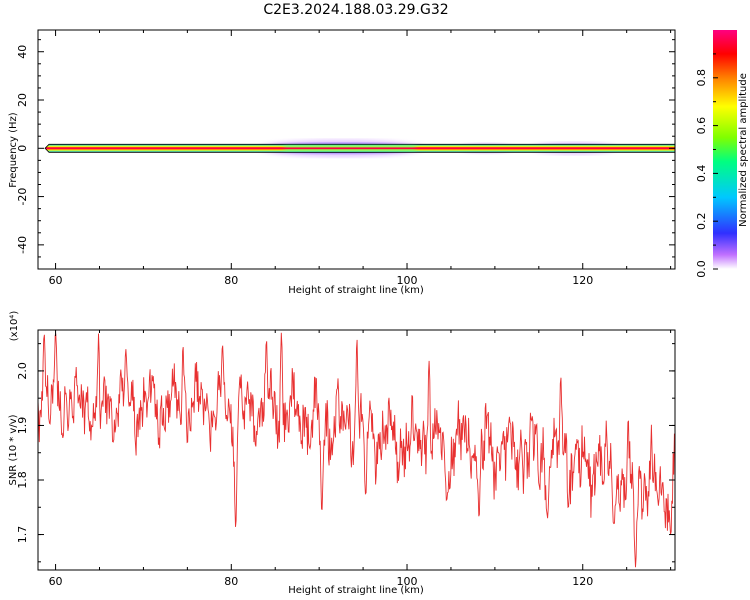 Image resolution: width=750 pixels, height=600 pixels. Describe the element at coordinates (582, 581) in the screenshot. I see `snr-x-tick-label: 120` at that location.